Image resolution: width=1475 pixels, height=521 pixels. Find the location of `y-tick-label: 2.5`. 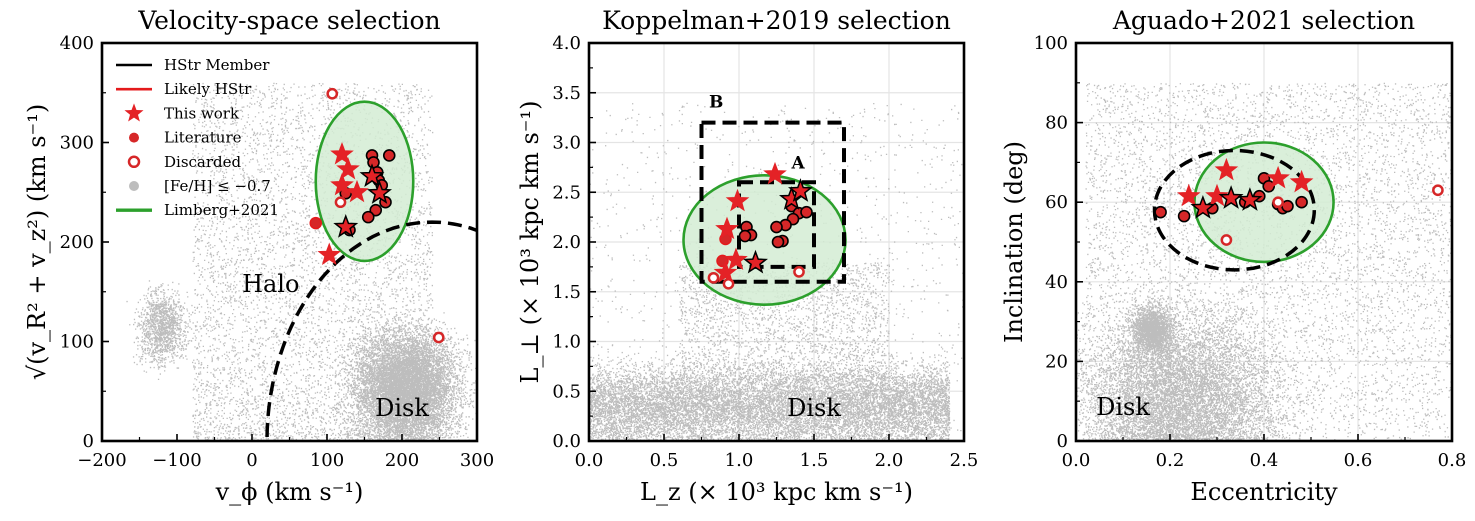

y-tick-label: 2.5 is located at coordinates (566, 192).